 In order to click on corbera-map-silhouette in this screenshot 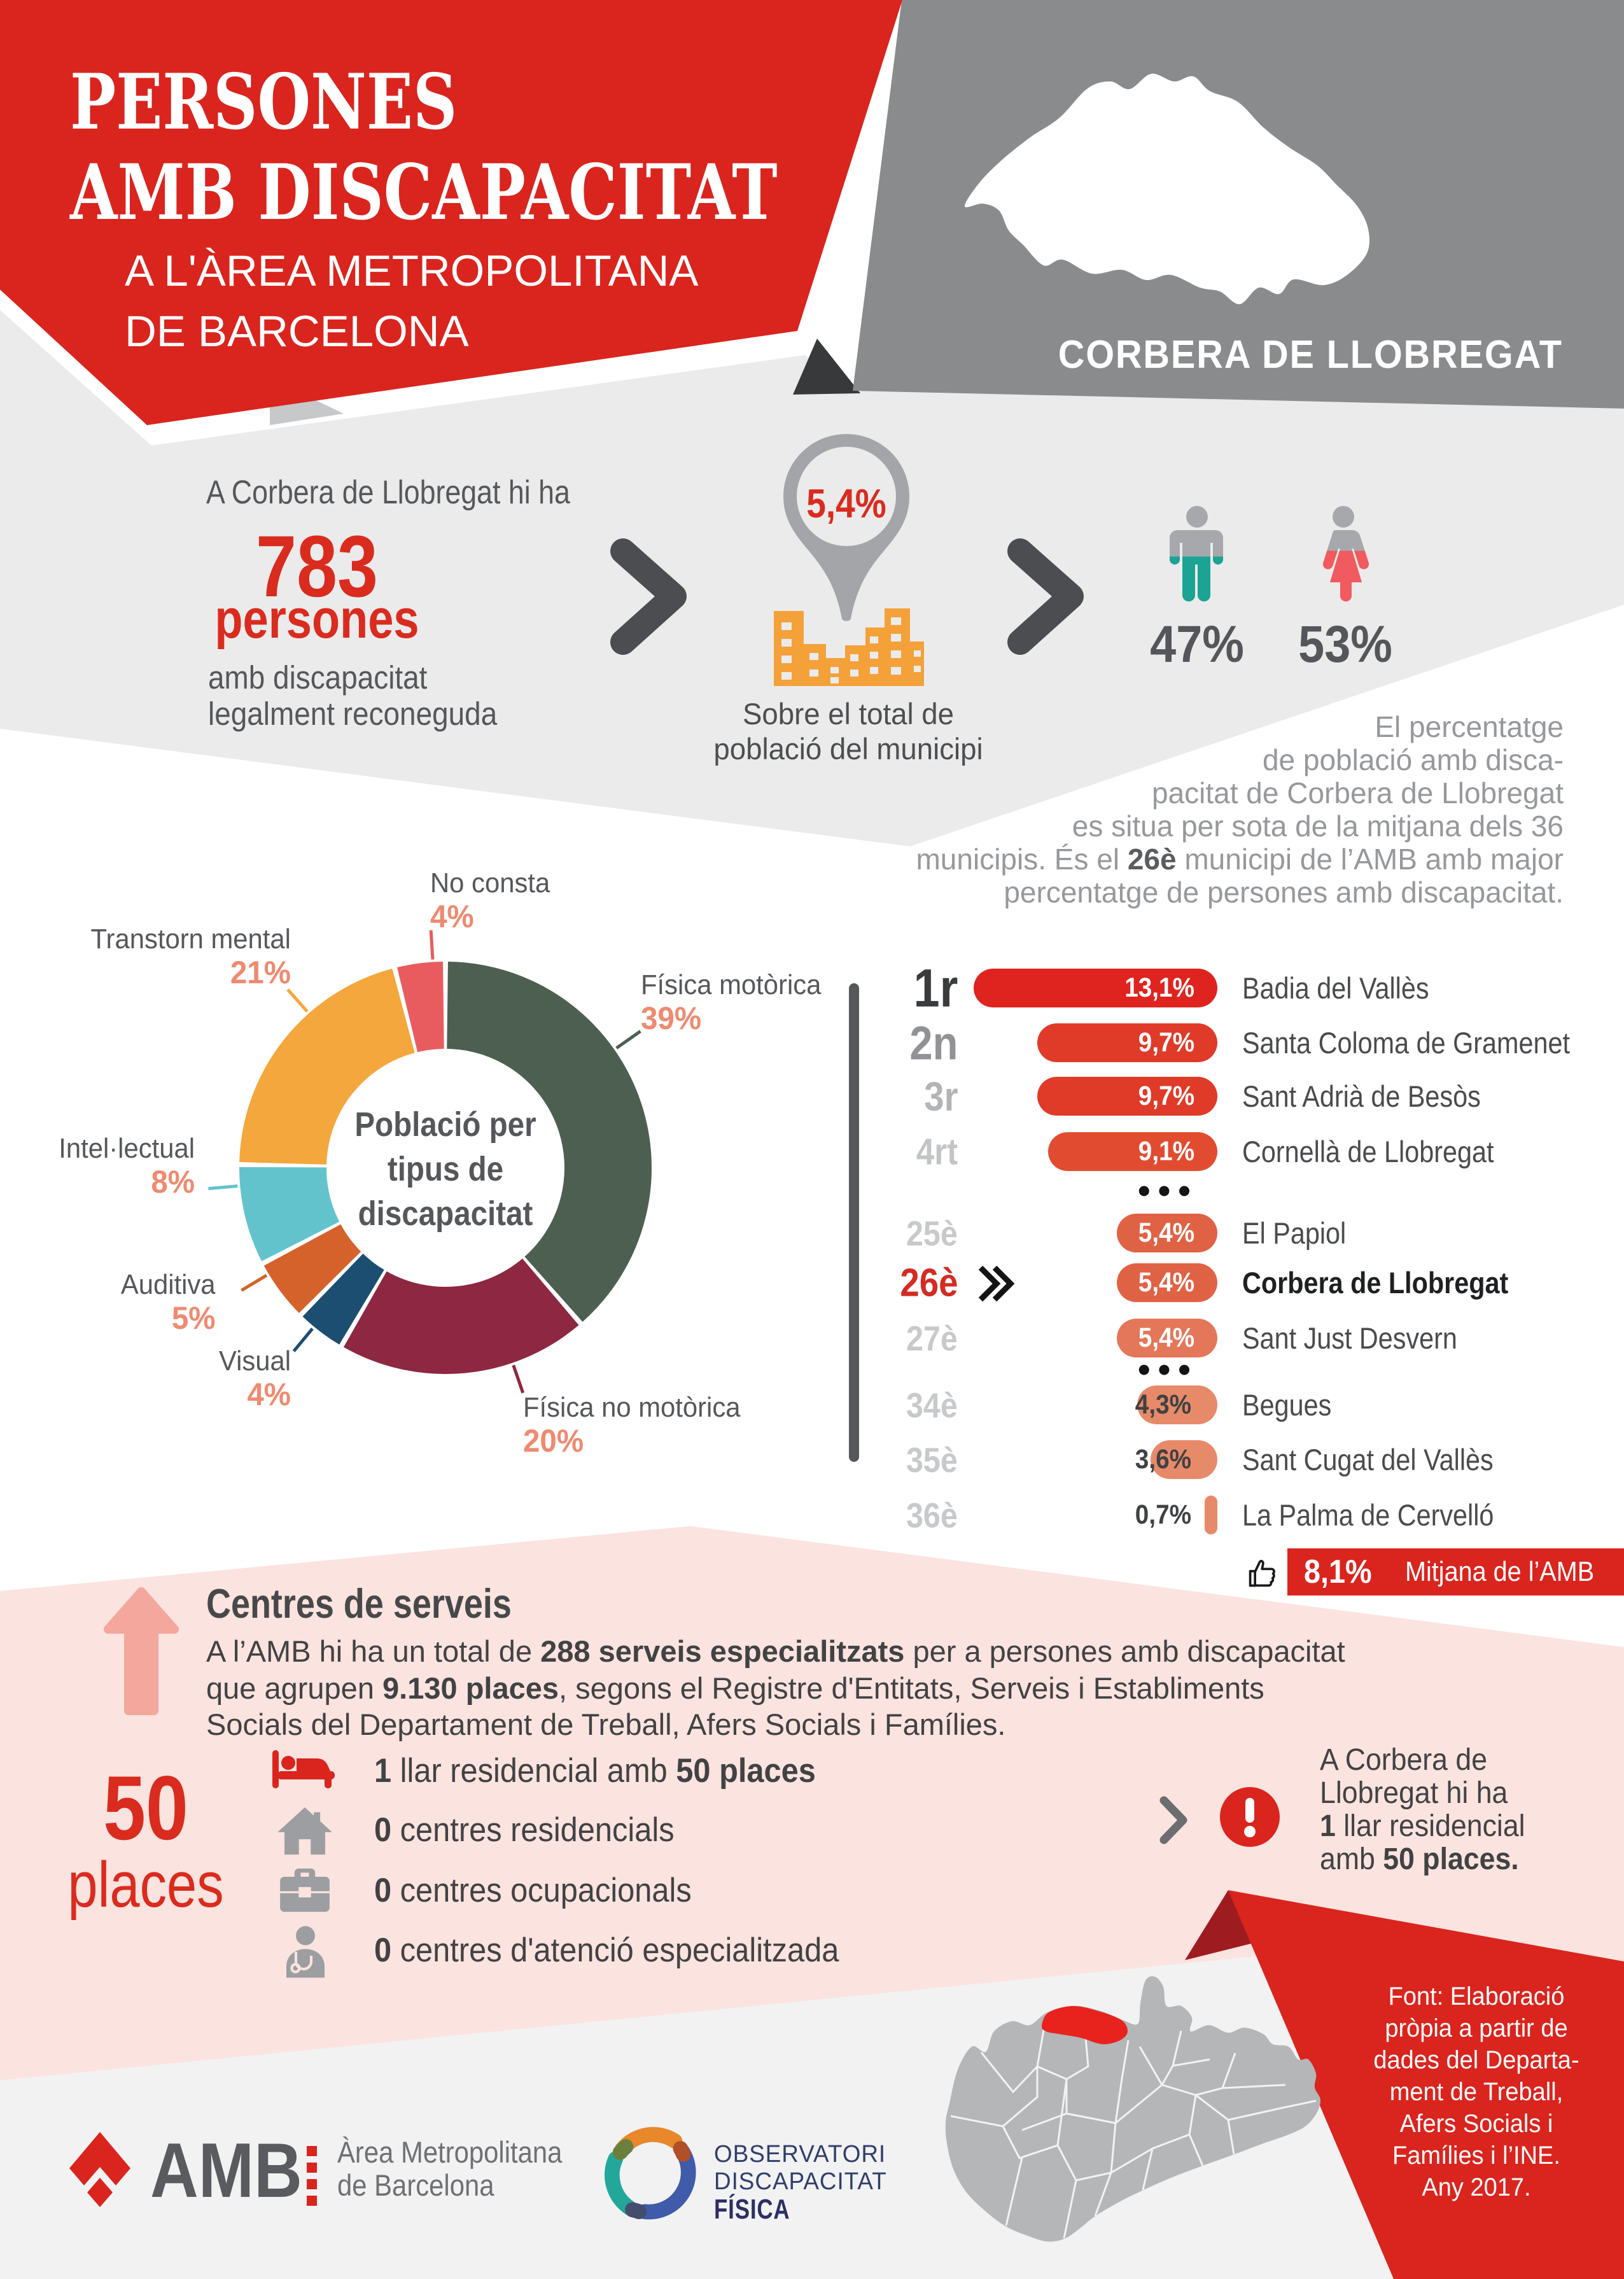, I will do `click(1167, 189)`.